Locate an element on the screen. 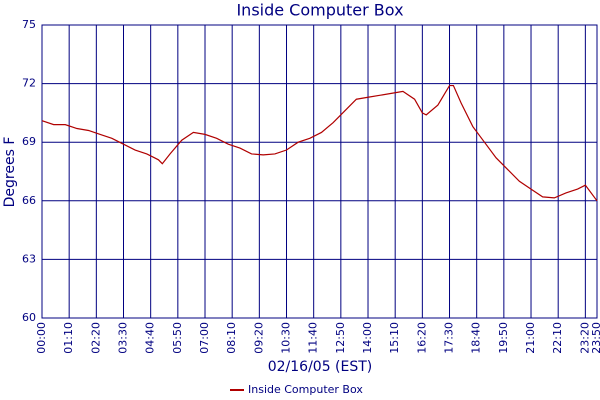  x-tick-label: 02:20 is located at coordinates (95, 338).